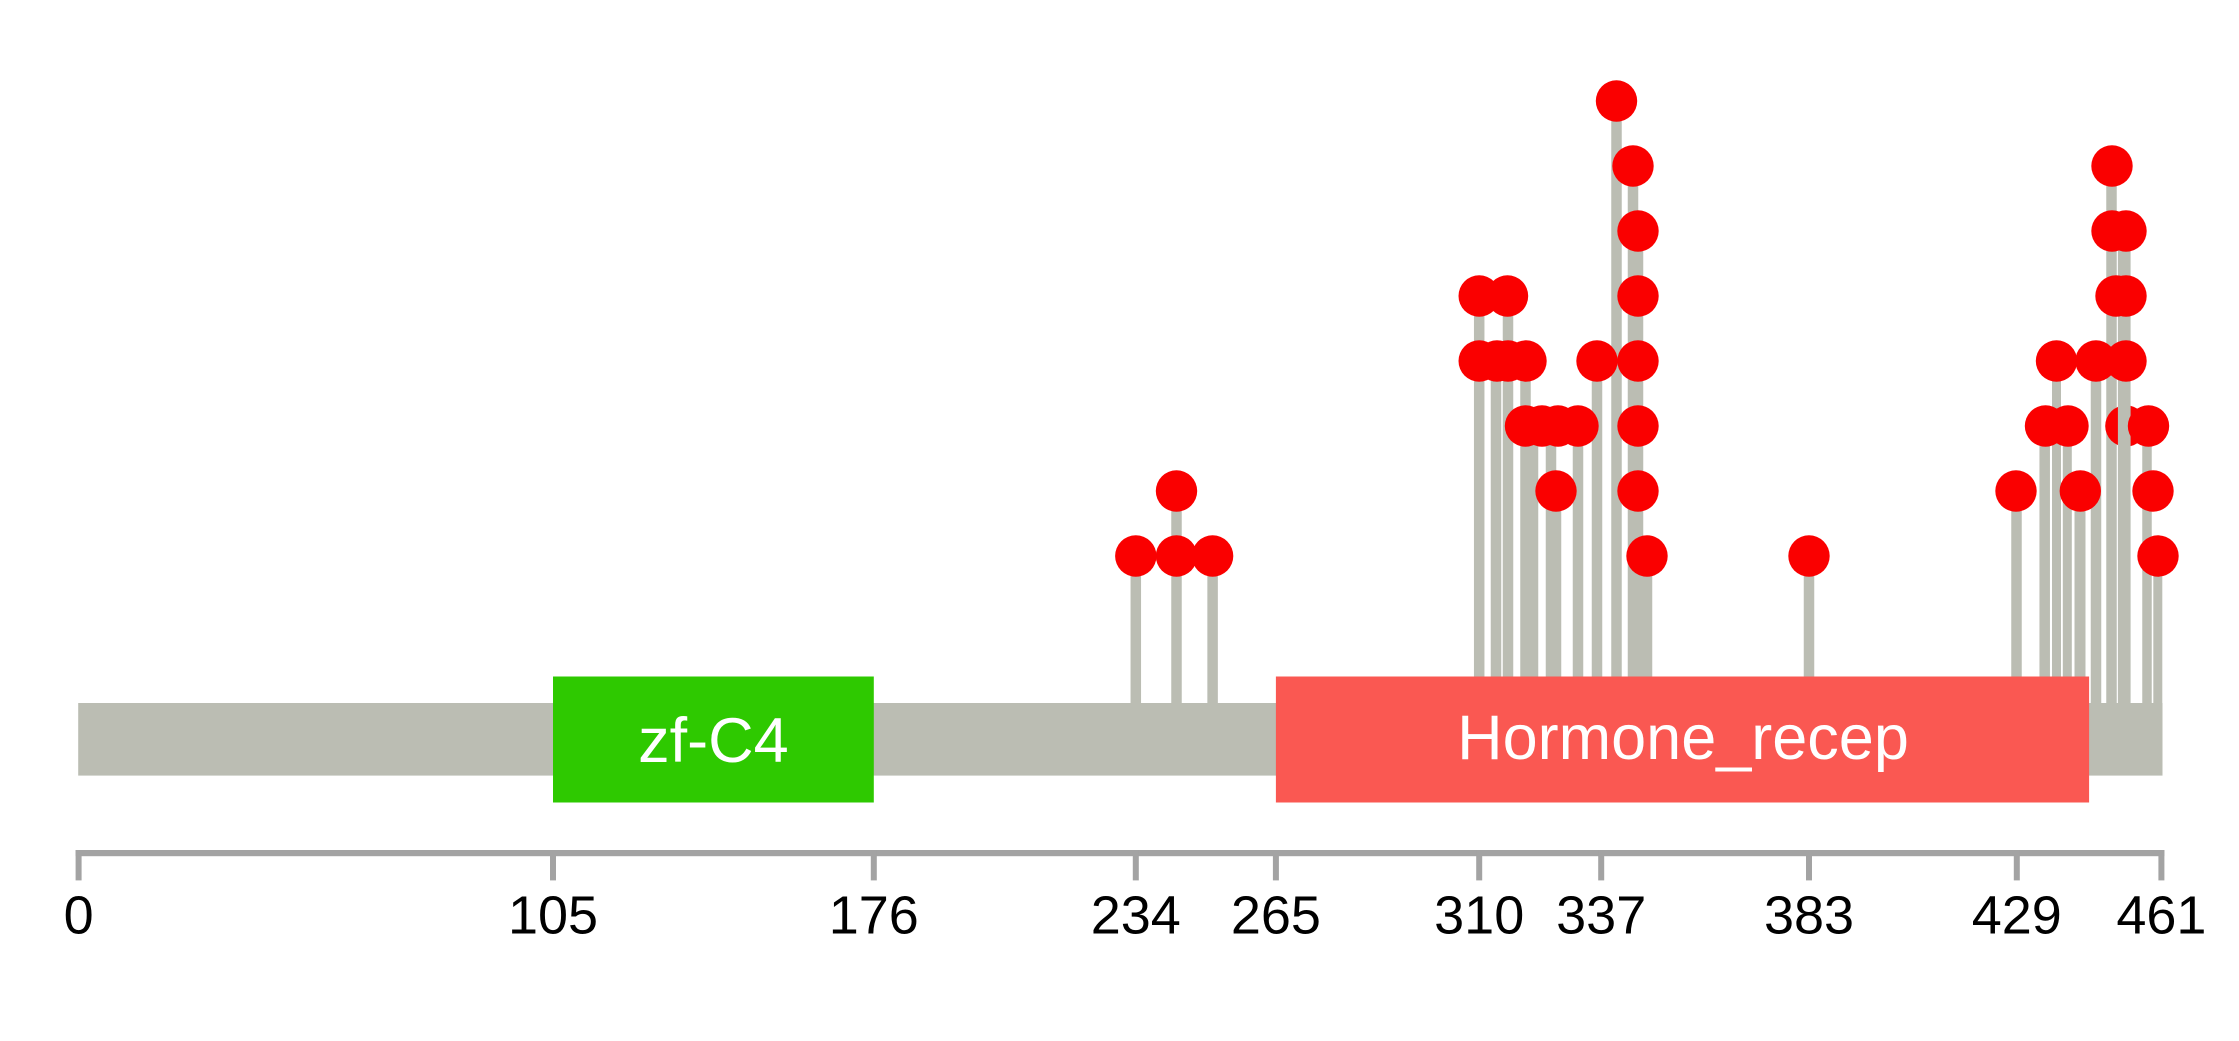 The height and width of the screenshot is (1041, 2239). Describe the element at coordinates (713, 741) in the screenshot. I see `svg-text: zf-C4` at that location.